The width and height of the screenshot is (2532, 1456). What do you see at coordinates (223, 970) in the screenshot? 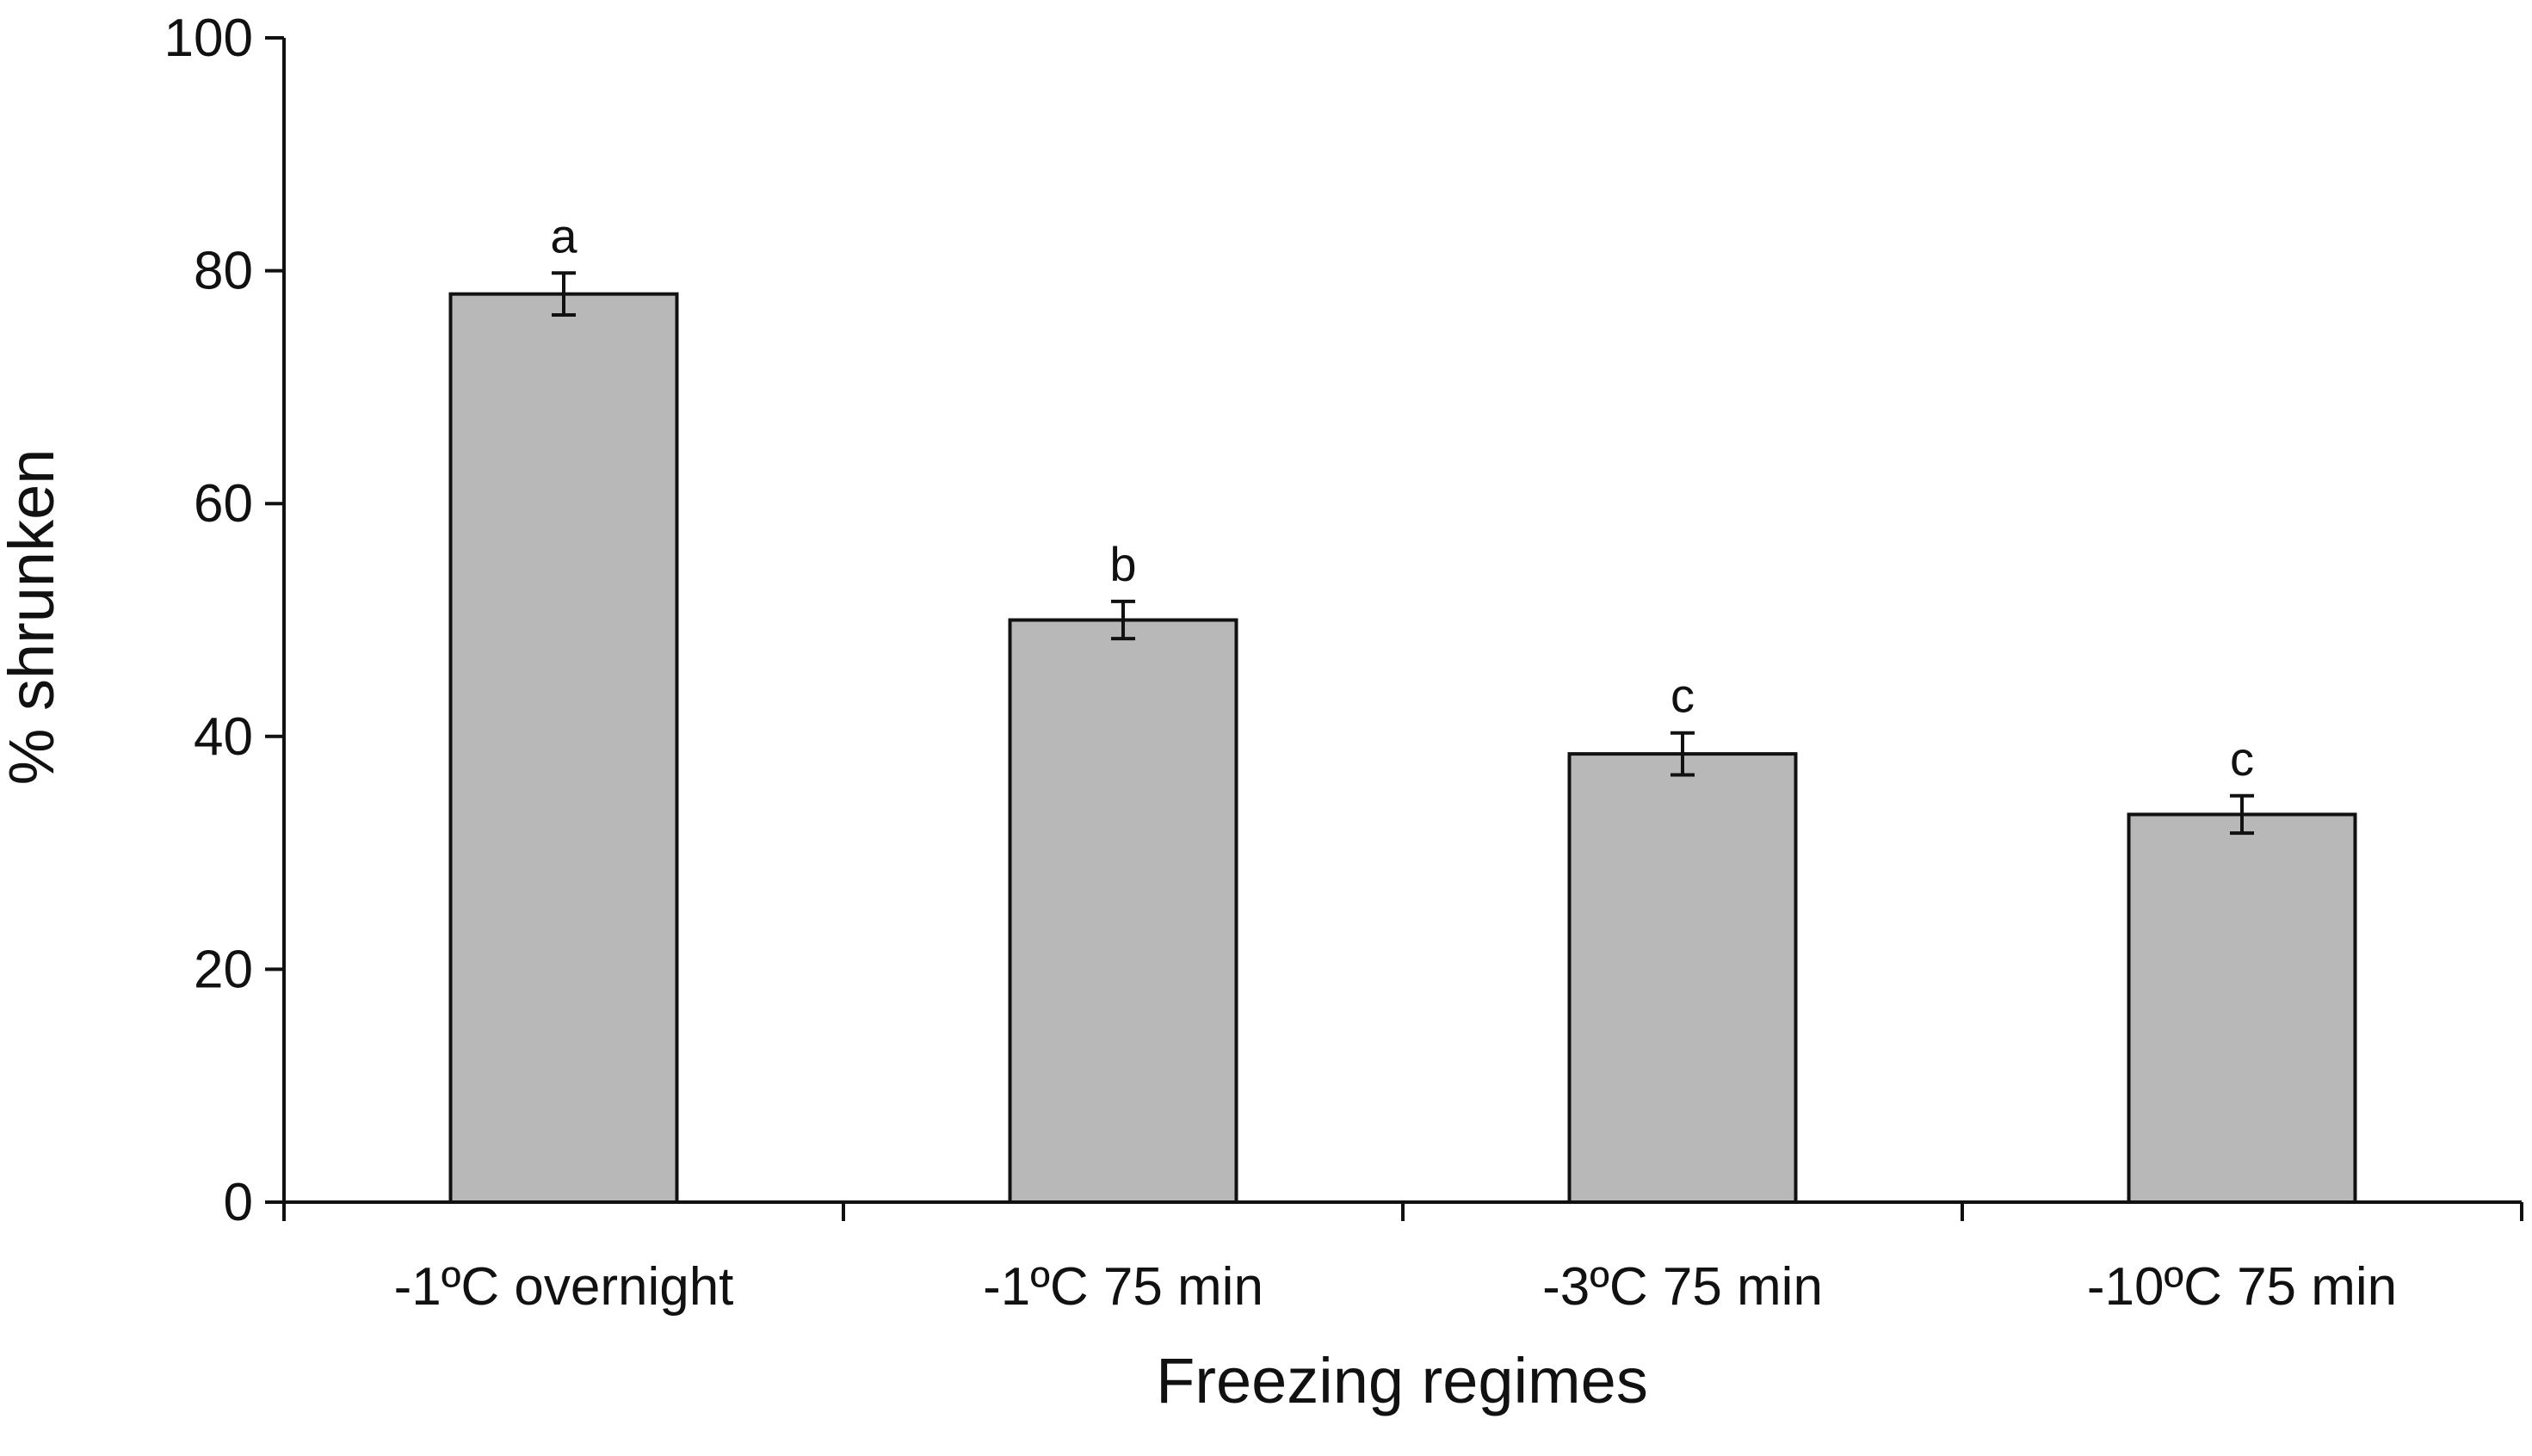
I see `y-tick-label: 20` at bounding box center [223, 970].